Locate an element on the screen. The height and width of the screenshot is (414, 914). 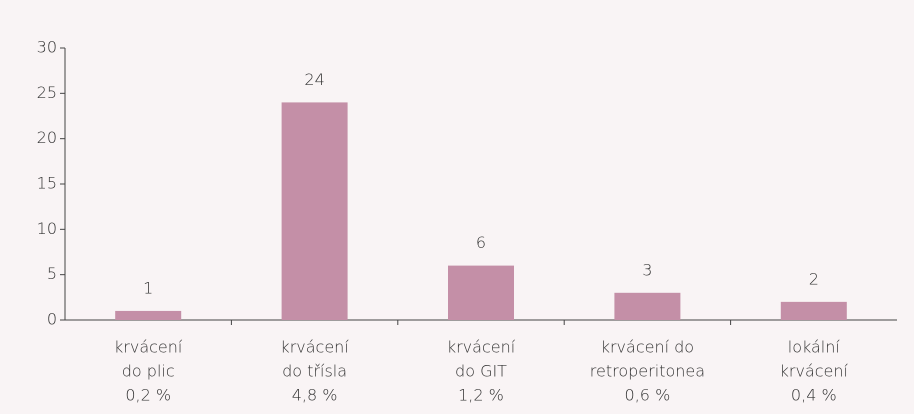
x-tick-label: retroperitonea is located at coordinates (647, 371).